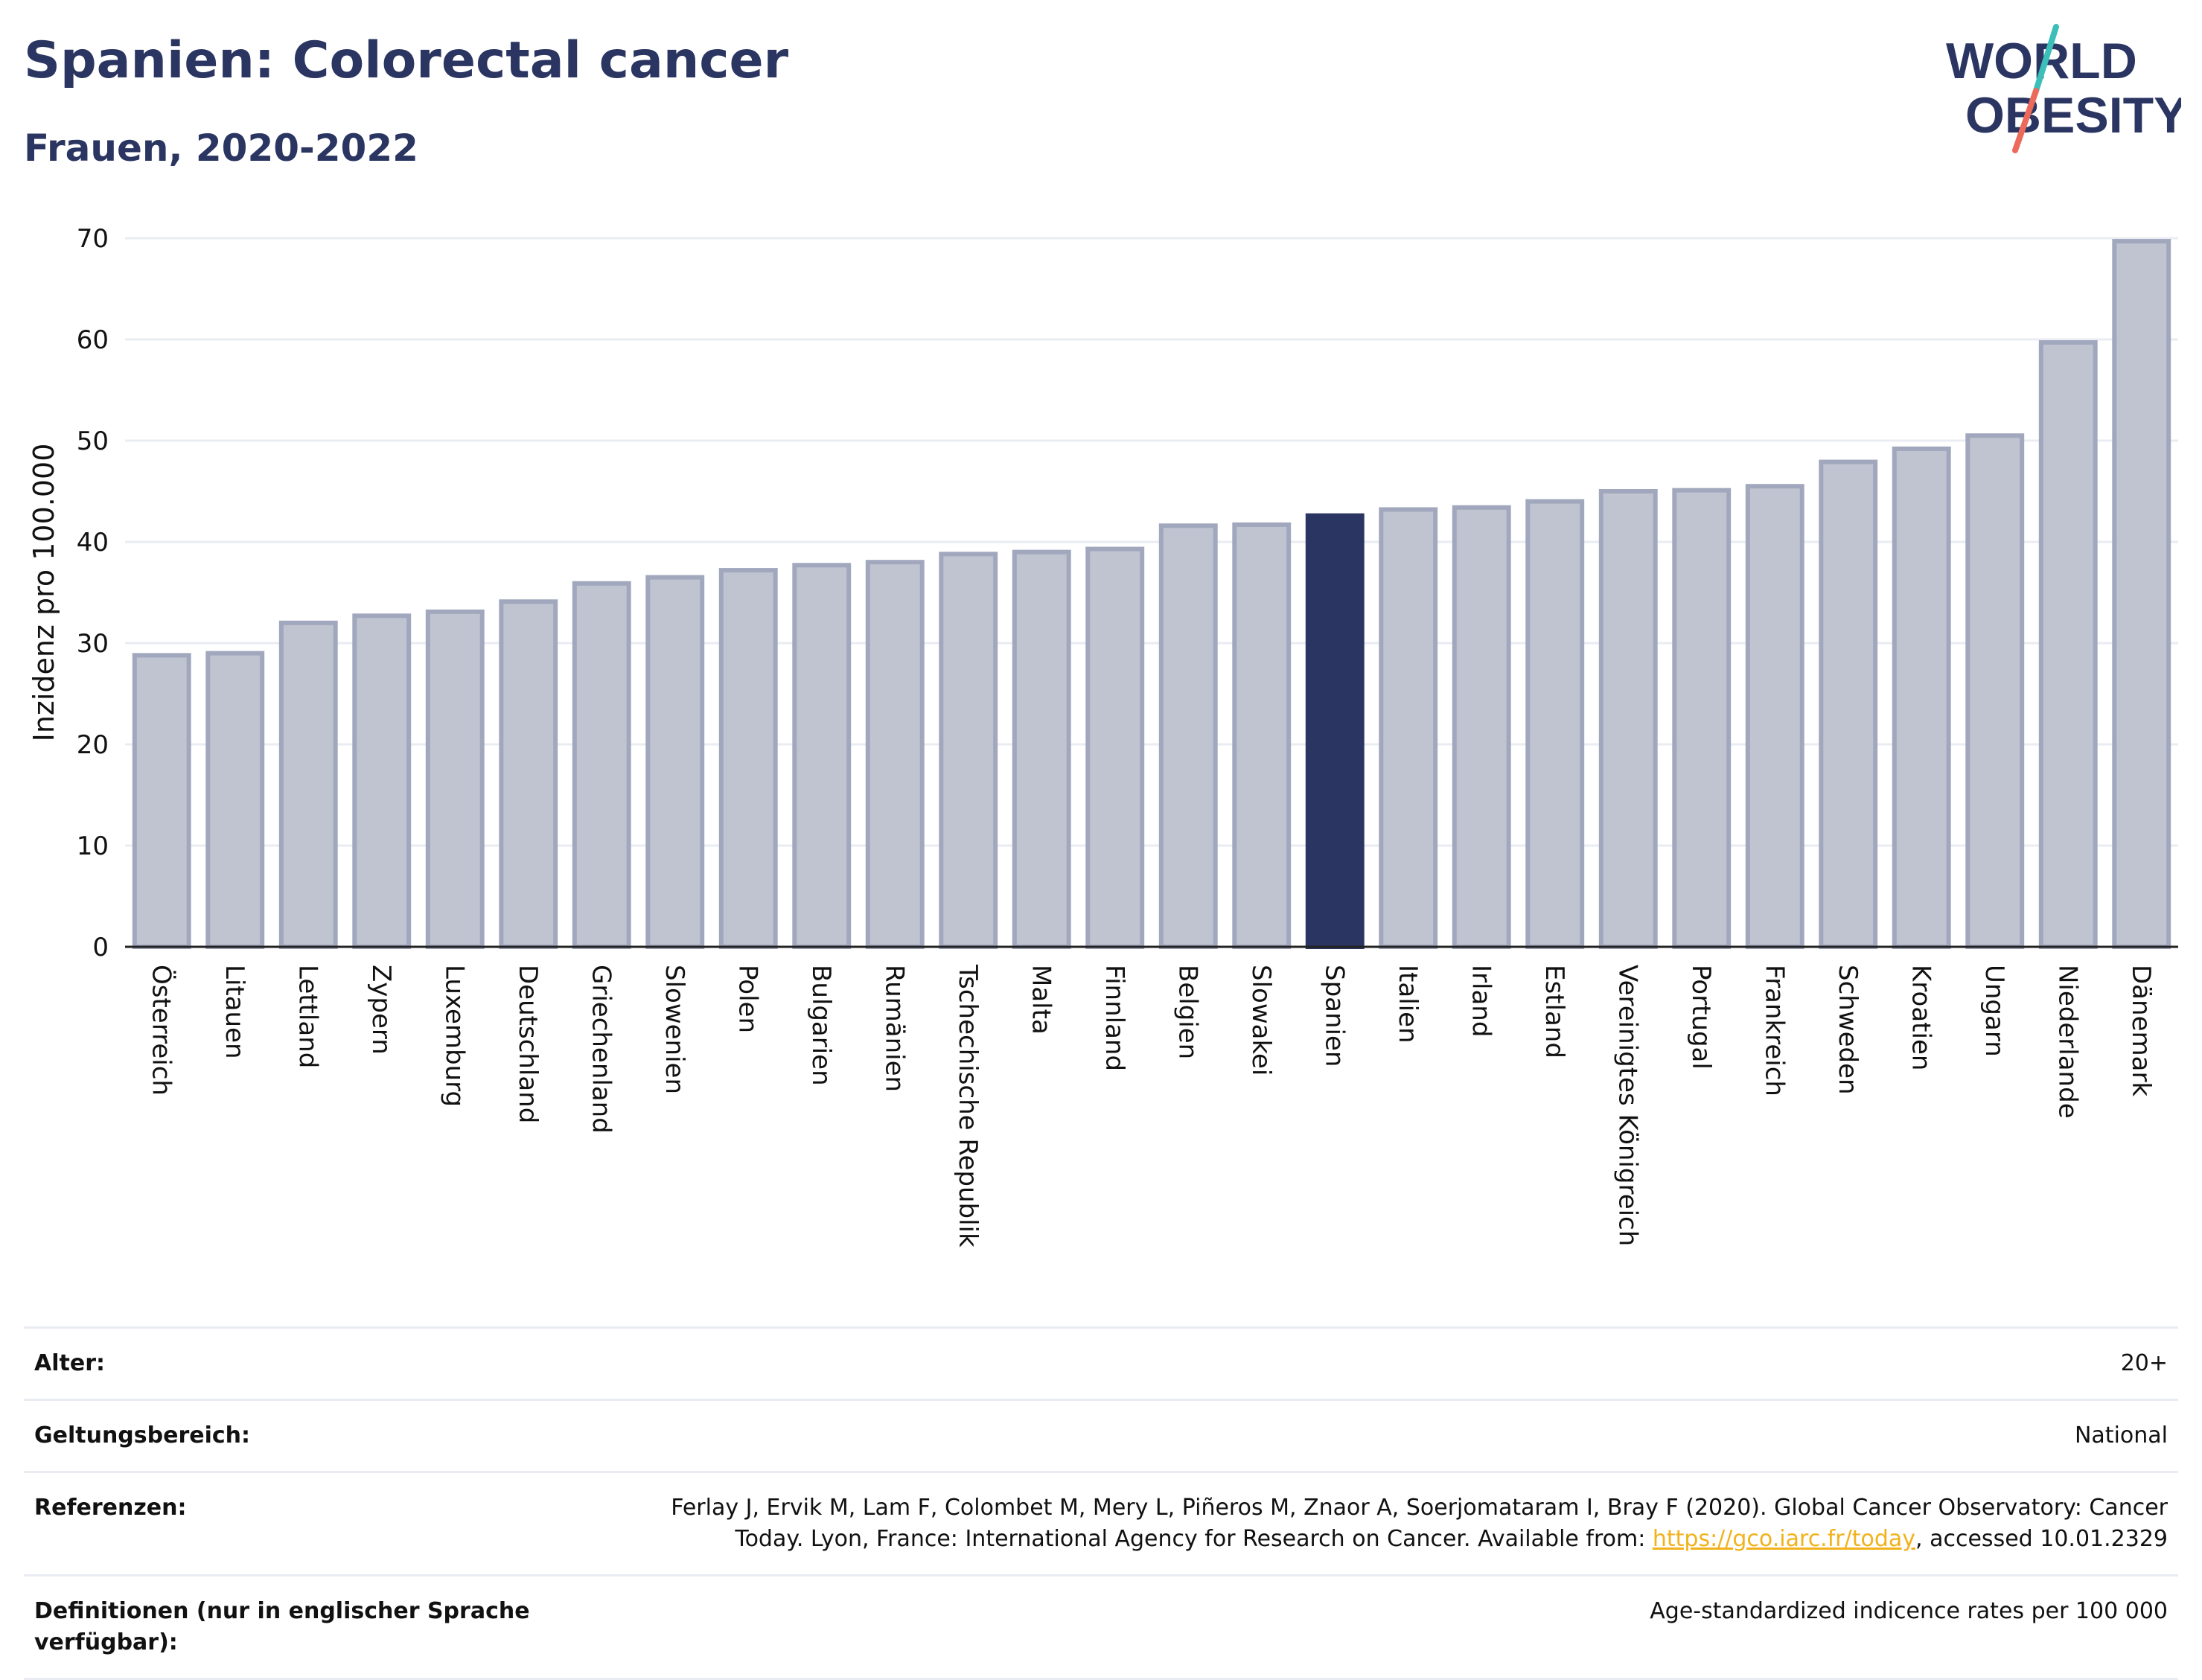  Describe the element at coordinates (1784, 1539) in the screenshot. I see `reference-link: https://gco.iarc.fr/today` at that location.